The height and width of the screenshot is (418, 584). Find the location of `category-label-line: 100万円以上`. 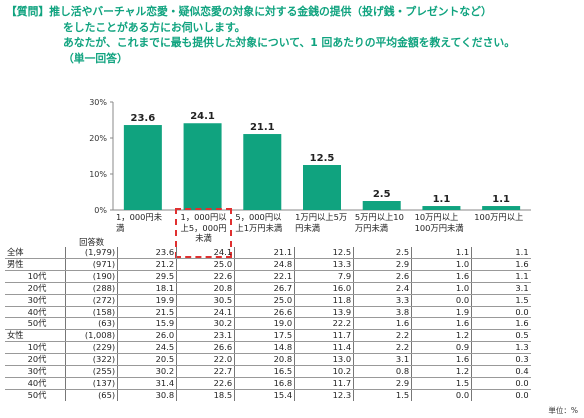

category-label-line: 100万円以上 is located at coordinates (499, 217).